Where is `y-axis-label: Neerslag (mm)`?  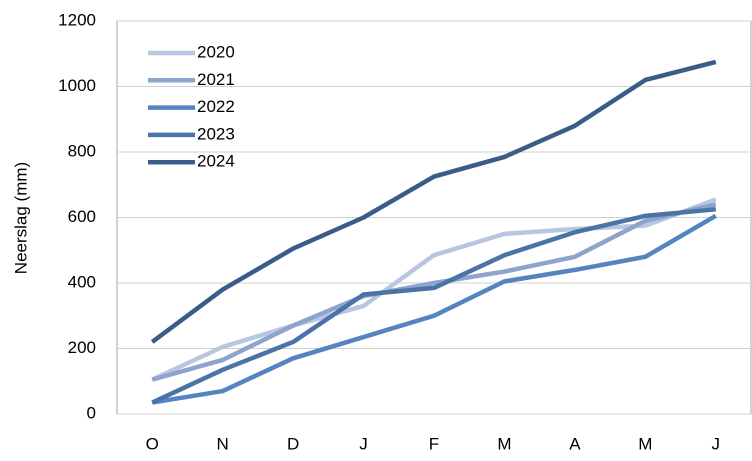
y-axis-label: Neerslag (mm) is located at coordinates (20, 218).